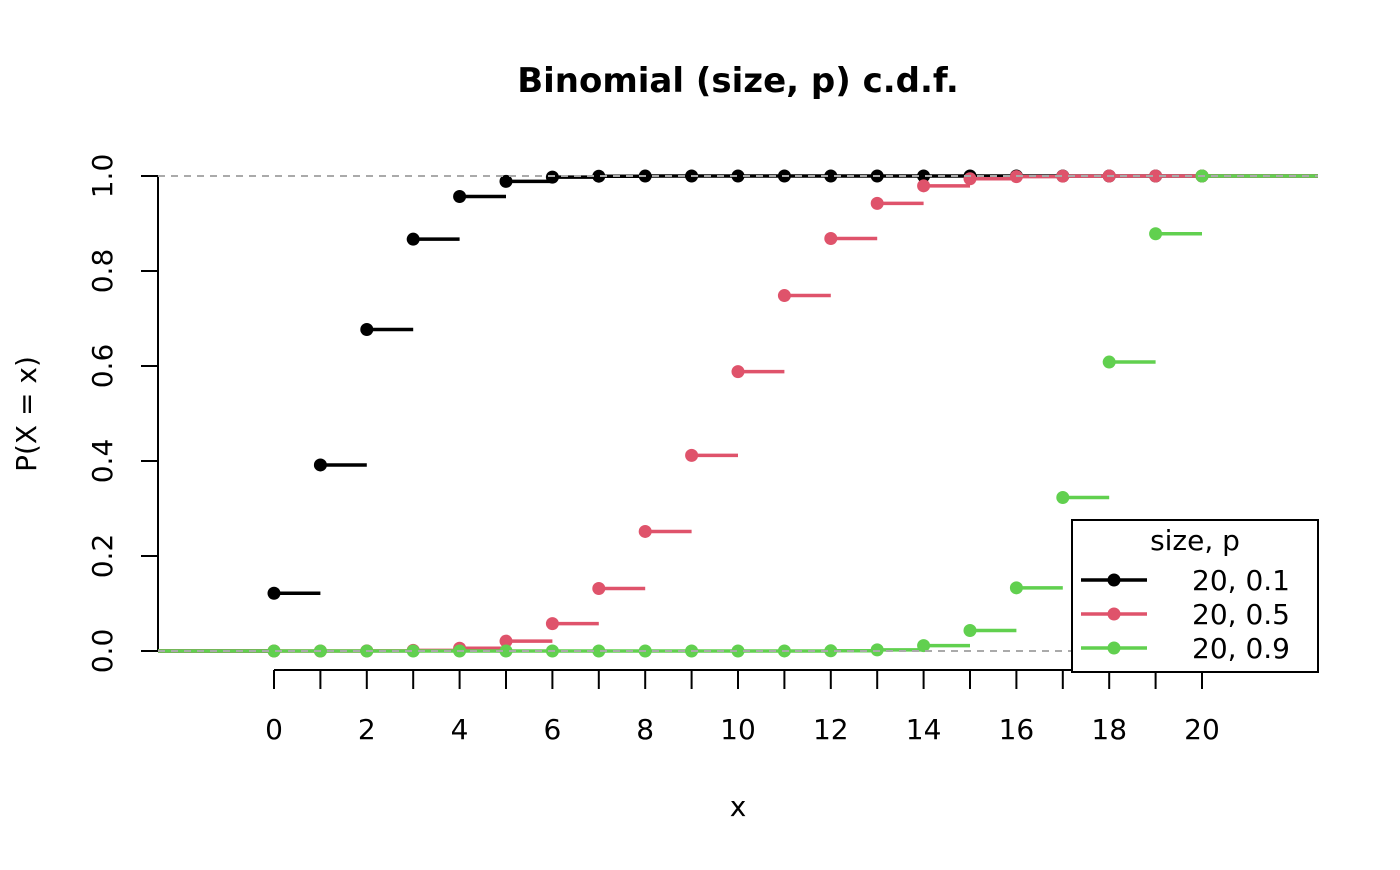 Image resolution: width=1400 pixels, height=870 pixels. Describe the element at coordinates (738, 806) in the screenshot. I see `x-axis-label: x` at that location.